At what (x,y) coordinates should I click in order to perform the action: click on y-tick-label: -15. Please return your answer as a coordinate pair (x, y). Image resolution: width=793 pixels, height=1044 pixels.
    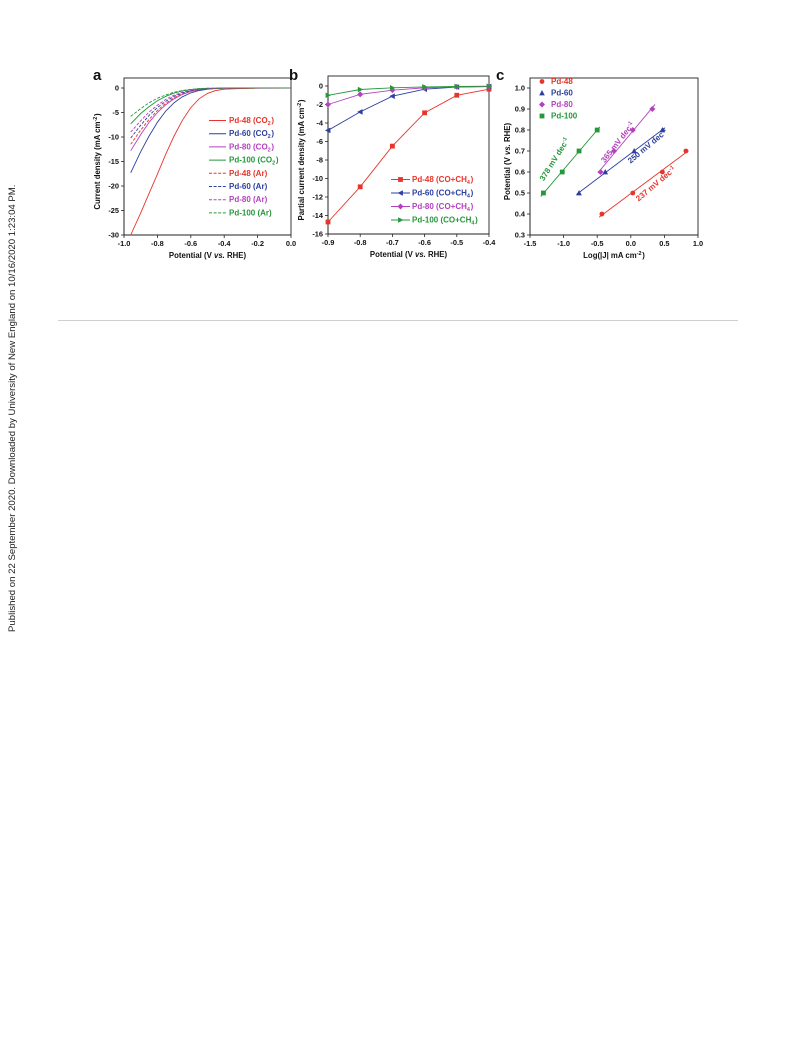
    Looking at the image, I should click on (113, 161).